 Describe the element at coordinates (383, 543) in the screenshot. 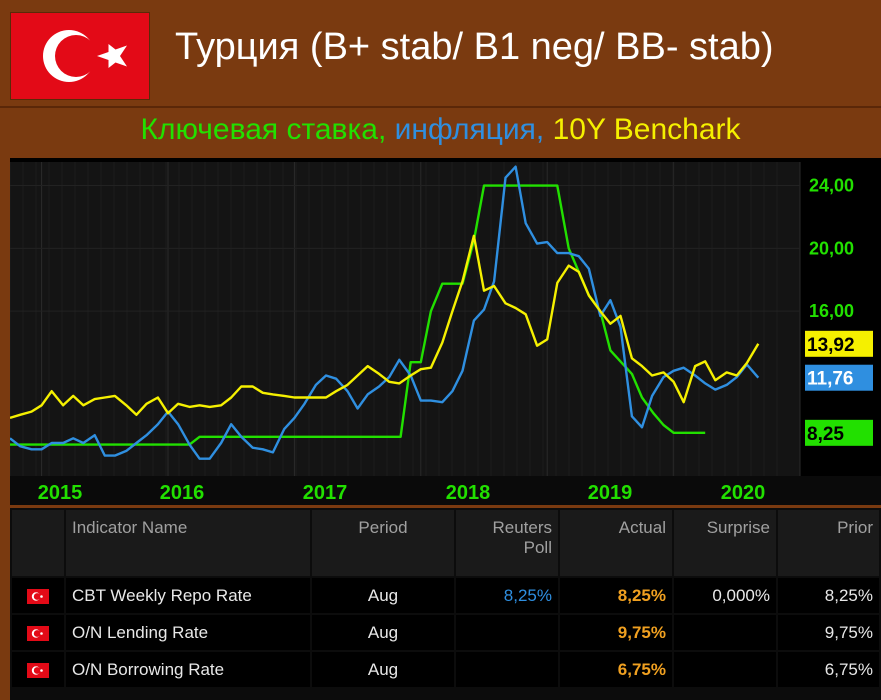

I see `column-header-period: Period` at that location.